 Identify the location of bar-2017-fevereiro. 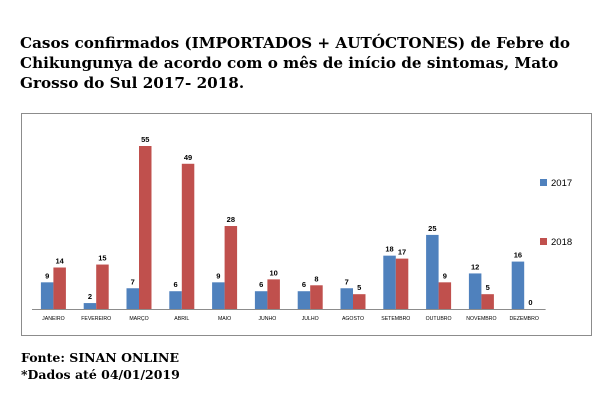
(90, 306).